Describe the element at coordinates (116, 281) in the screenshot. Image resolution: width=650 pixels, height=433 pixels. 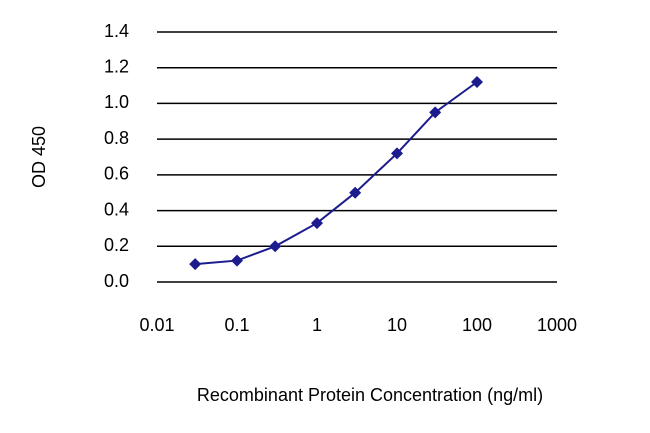
I see `y-tick-label: 0.0` at that location.